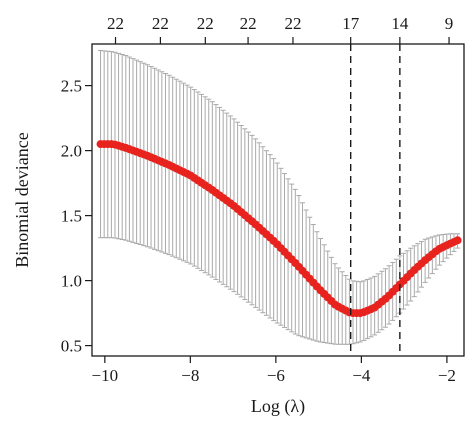 The width and height of the screenshot is (474, 423). I want to click on x-tick-label: −2, so click(447, 375).